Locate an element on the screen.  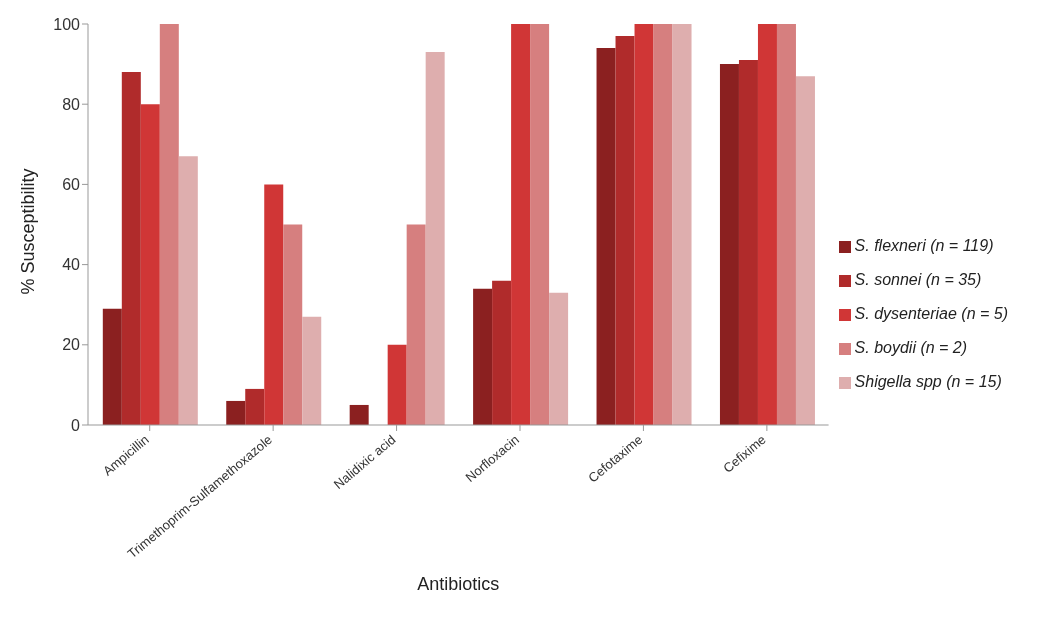
y-tick-label: 0 is located at coordinates (76, 425).